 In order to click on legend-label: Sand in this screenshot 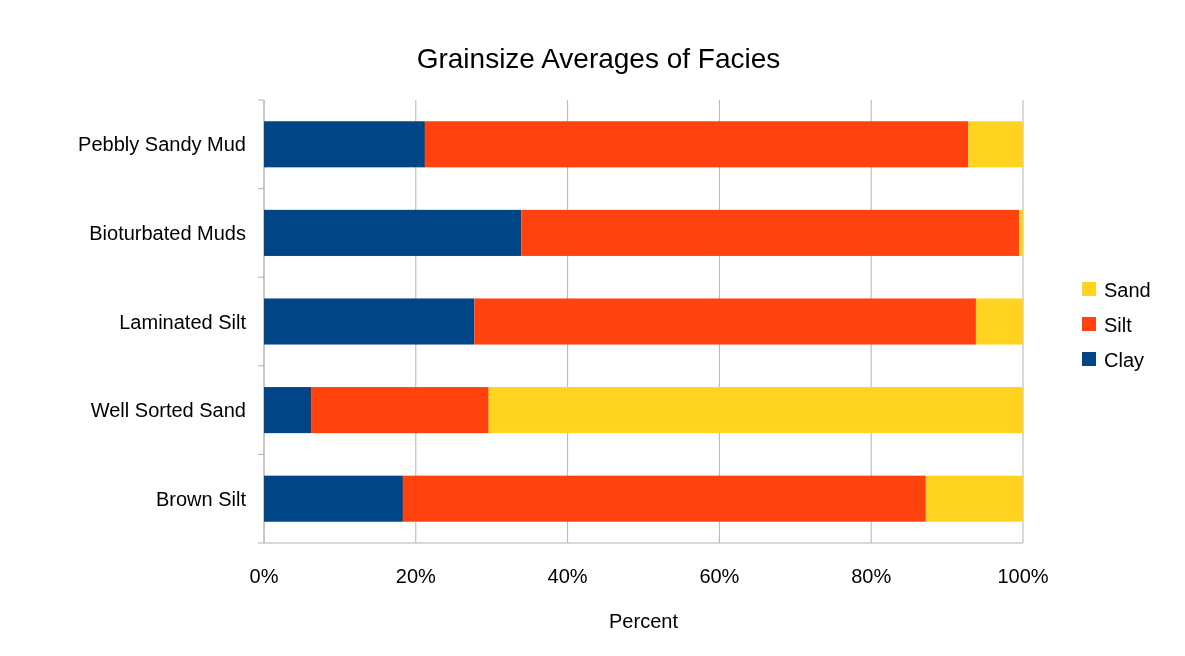, I will do `click(1127, 290)`.